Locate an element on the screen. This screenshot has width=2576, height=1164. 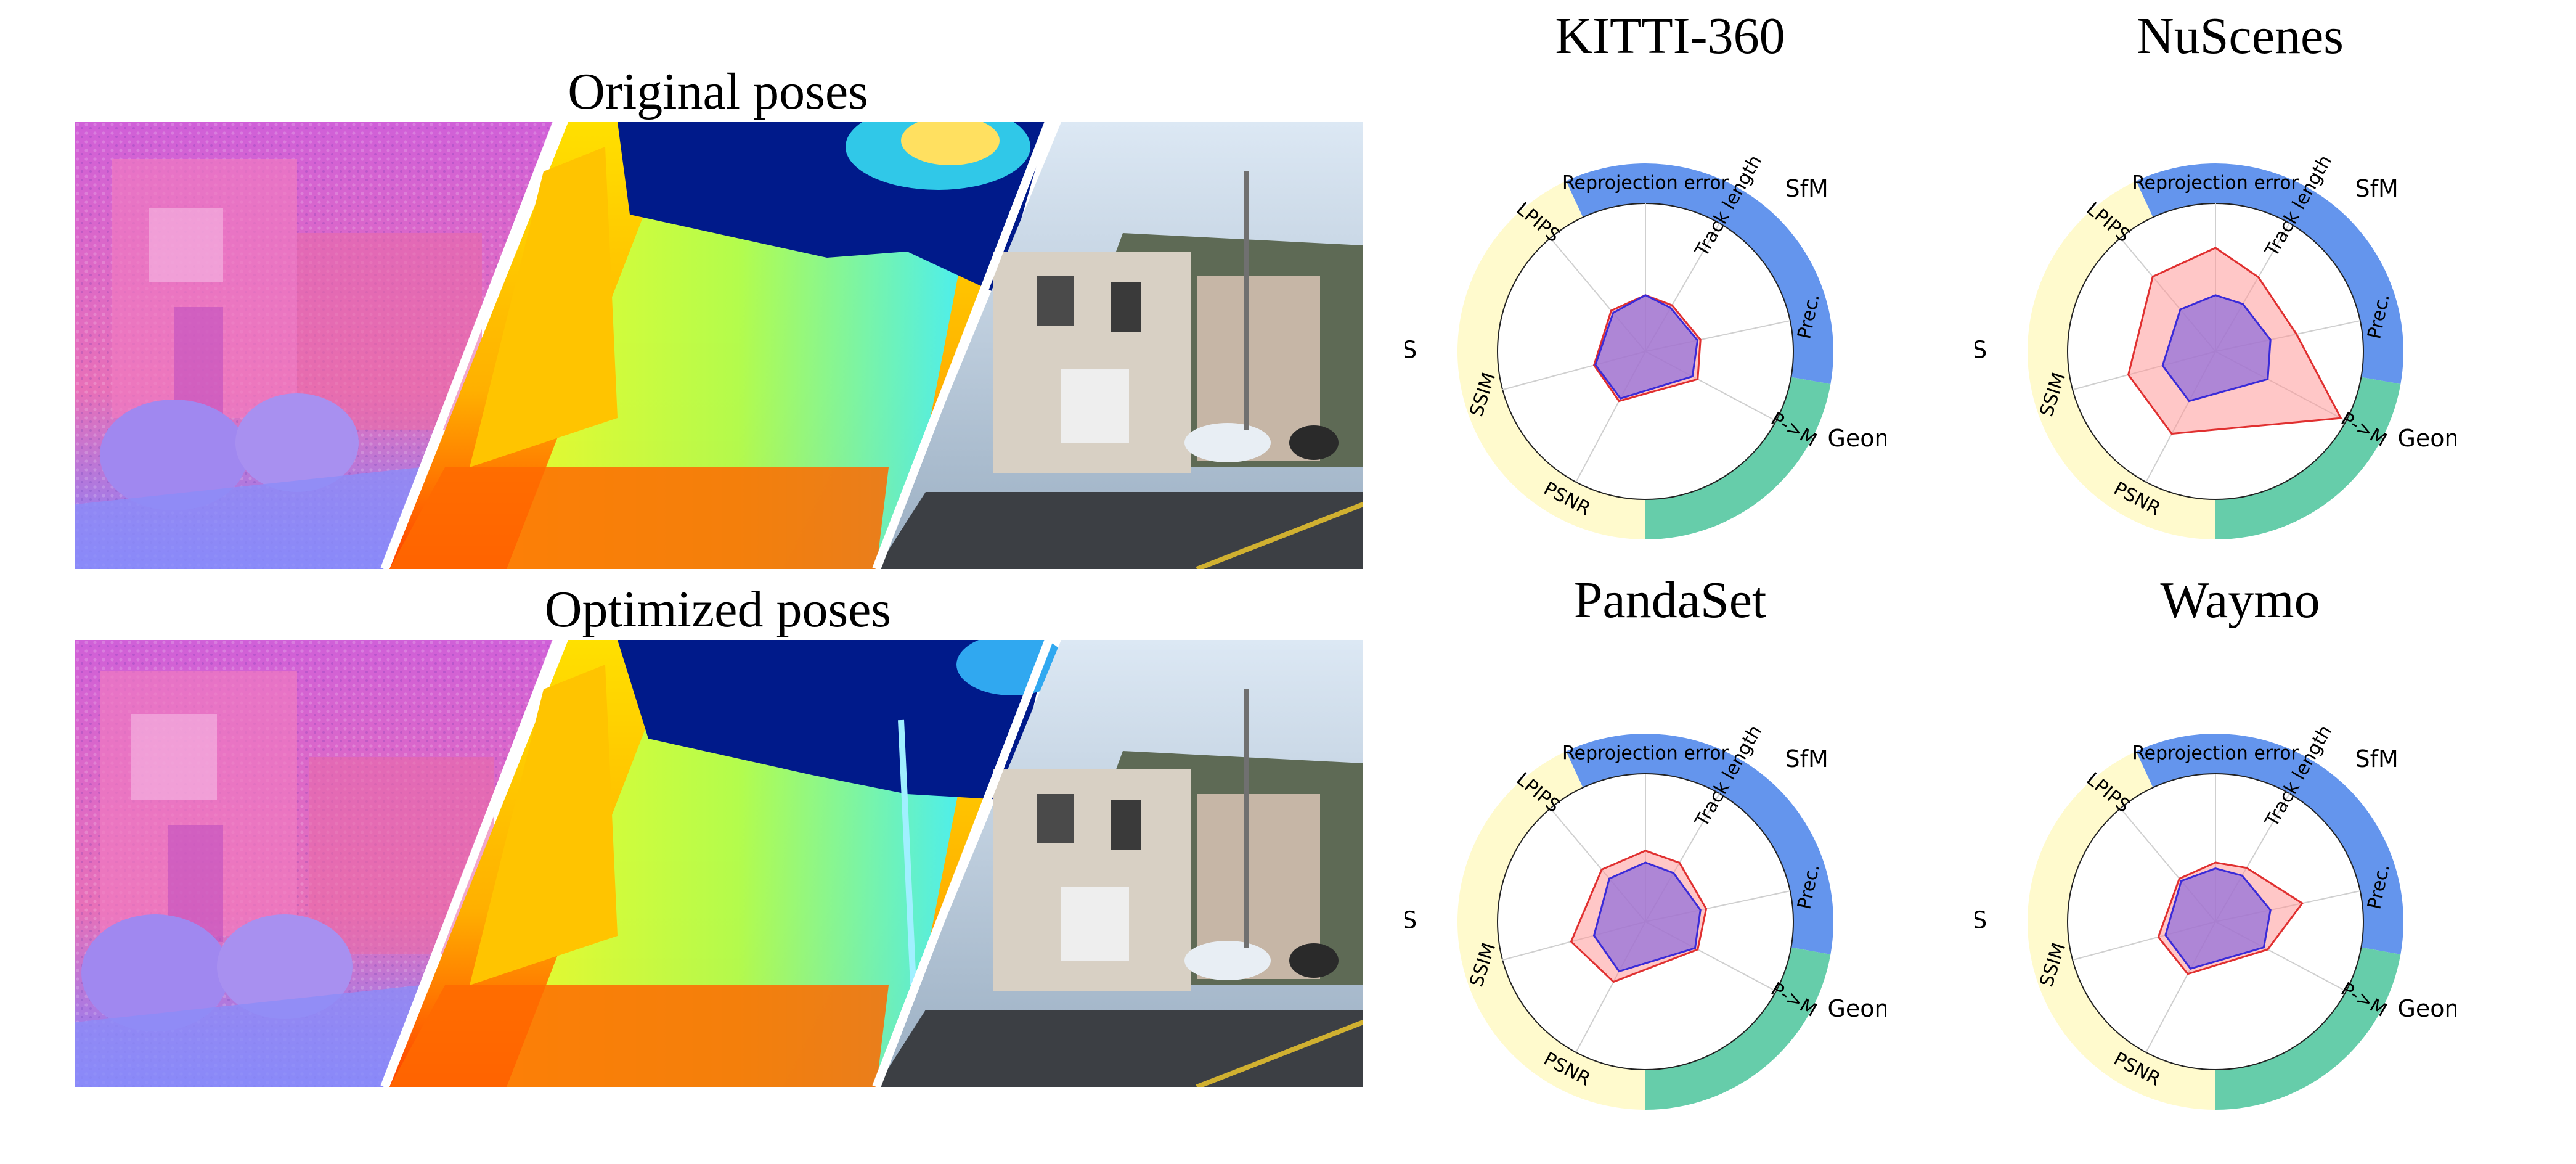
radar-title-nuscenes: NuScenes is located at coordinates (2240, 36).